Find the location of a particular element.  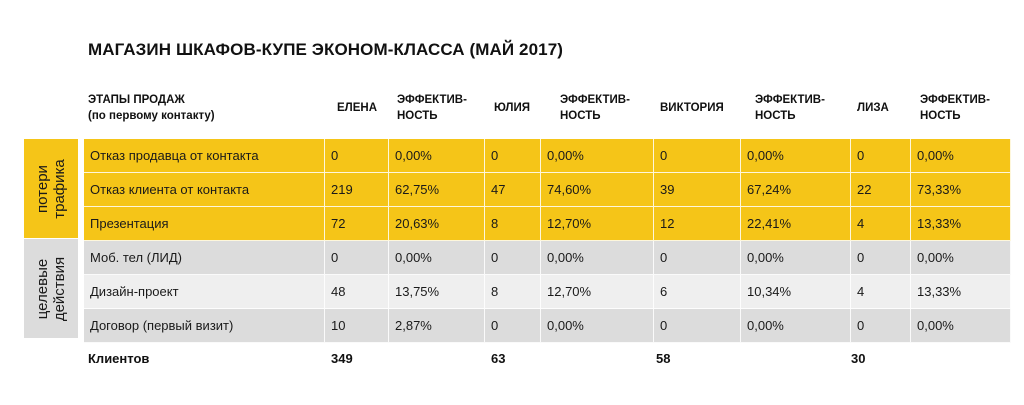

header-efficiency-2: ЭФФЕКТИВ- НОСТЬ is located at coordinates (595, 108).